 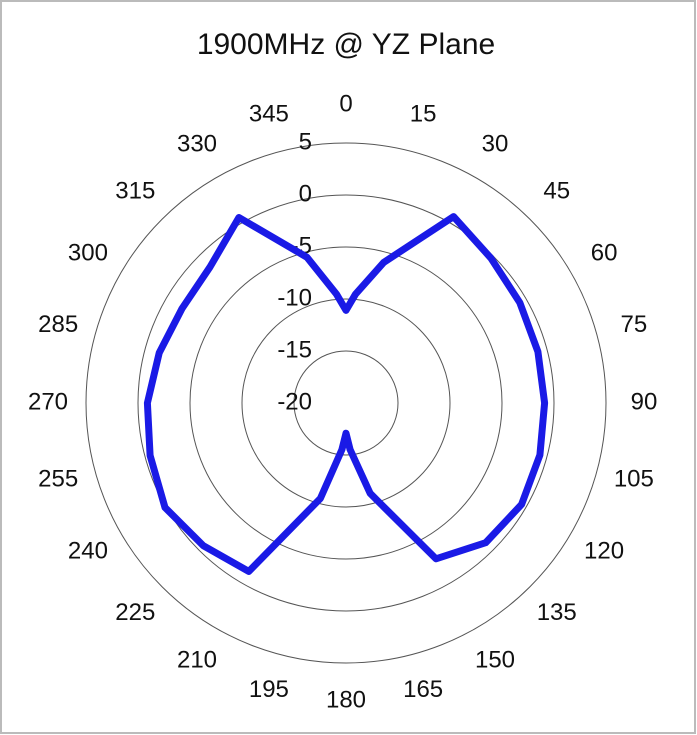 I want to click on theta-tick-label: 240, so click(x=88, y=550).